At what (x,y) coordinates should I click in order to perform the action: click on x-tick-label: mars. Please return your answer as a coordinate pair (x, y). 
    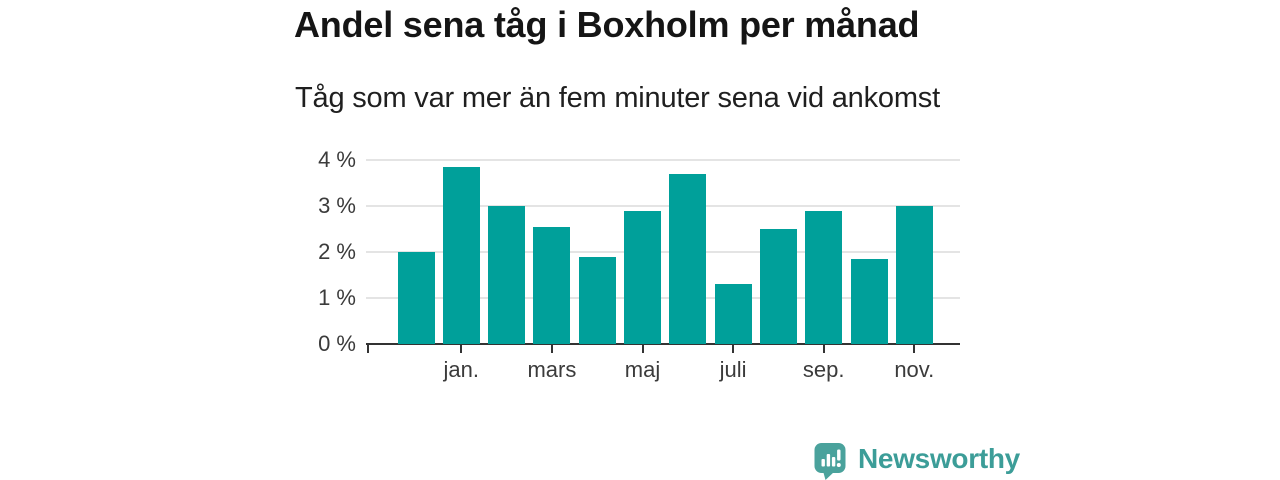
    Looking at the image, I should click on (552, 369).